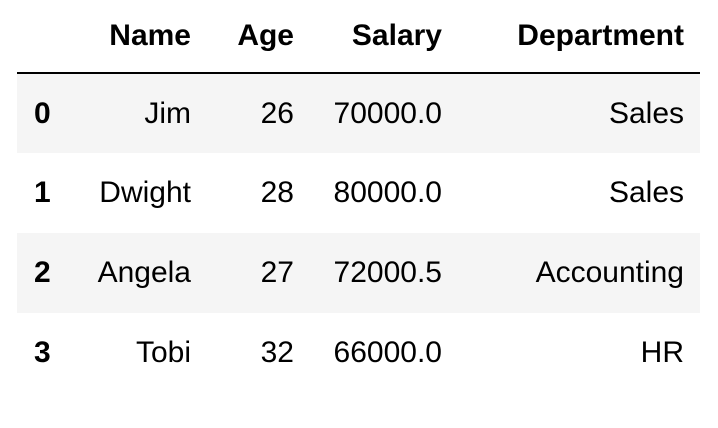 This screenshot has height=428, width=718. Describe the element at coordinates (42, 352) in the screenshot. I see `row-index: 3` at that location.